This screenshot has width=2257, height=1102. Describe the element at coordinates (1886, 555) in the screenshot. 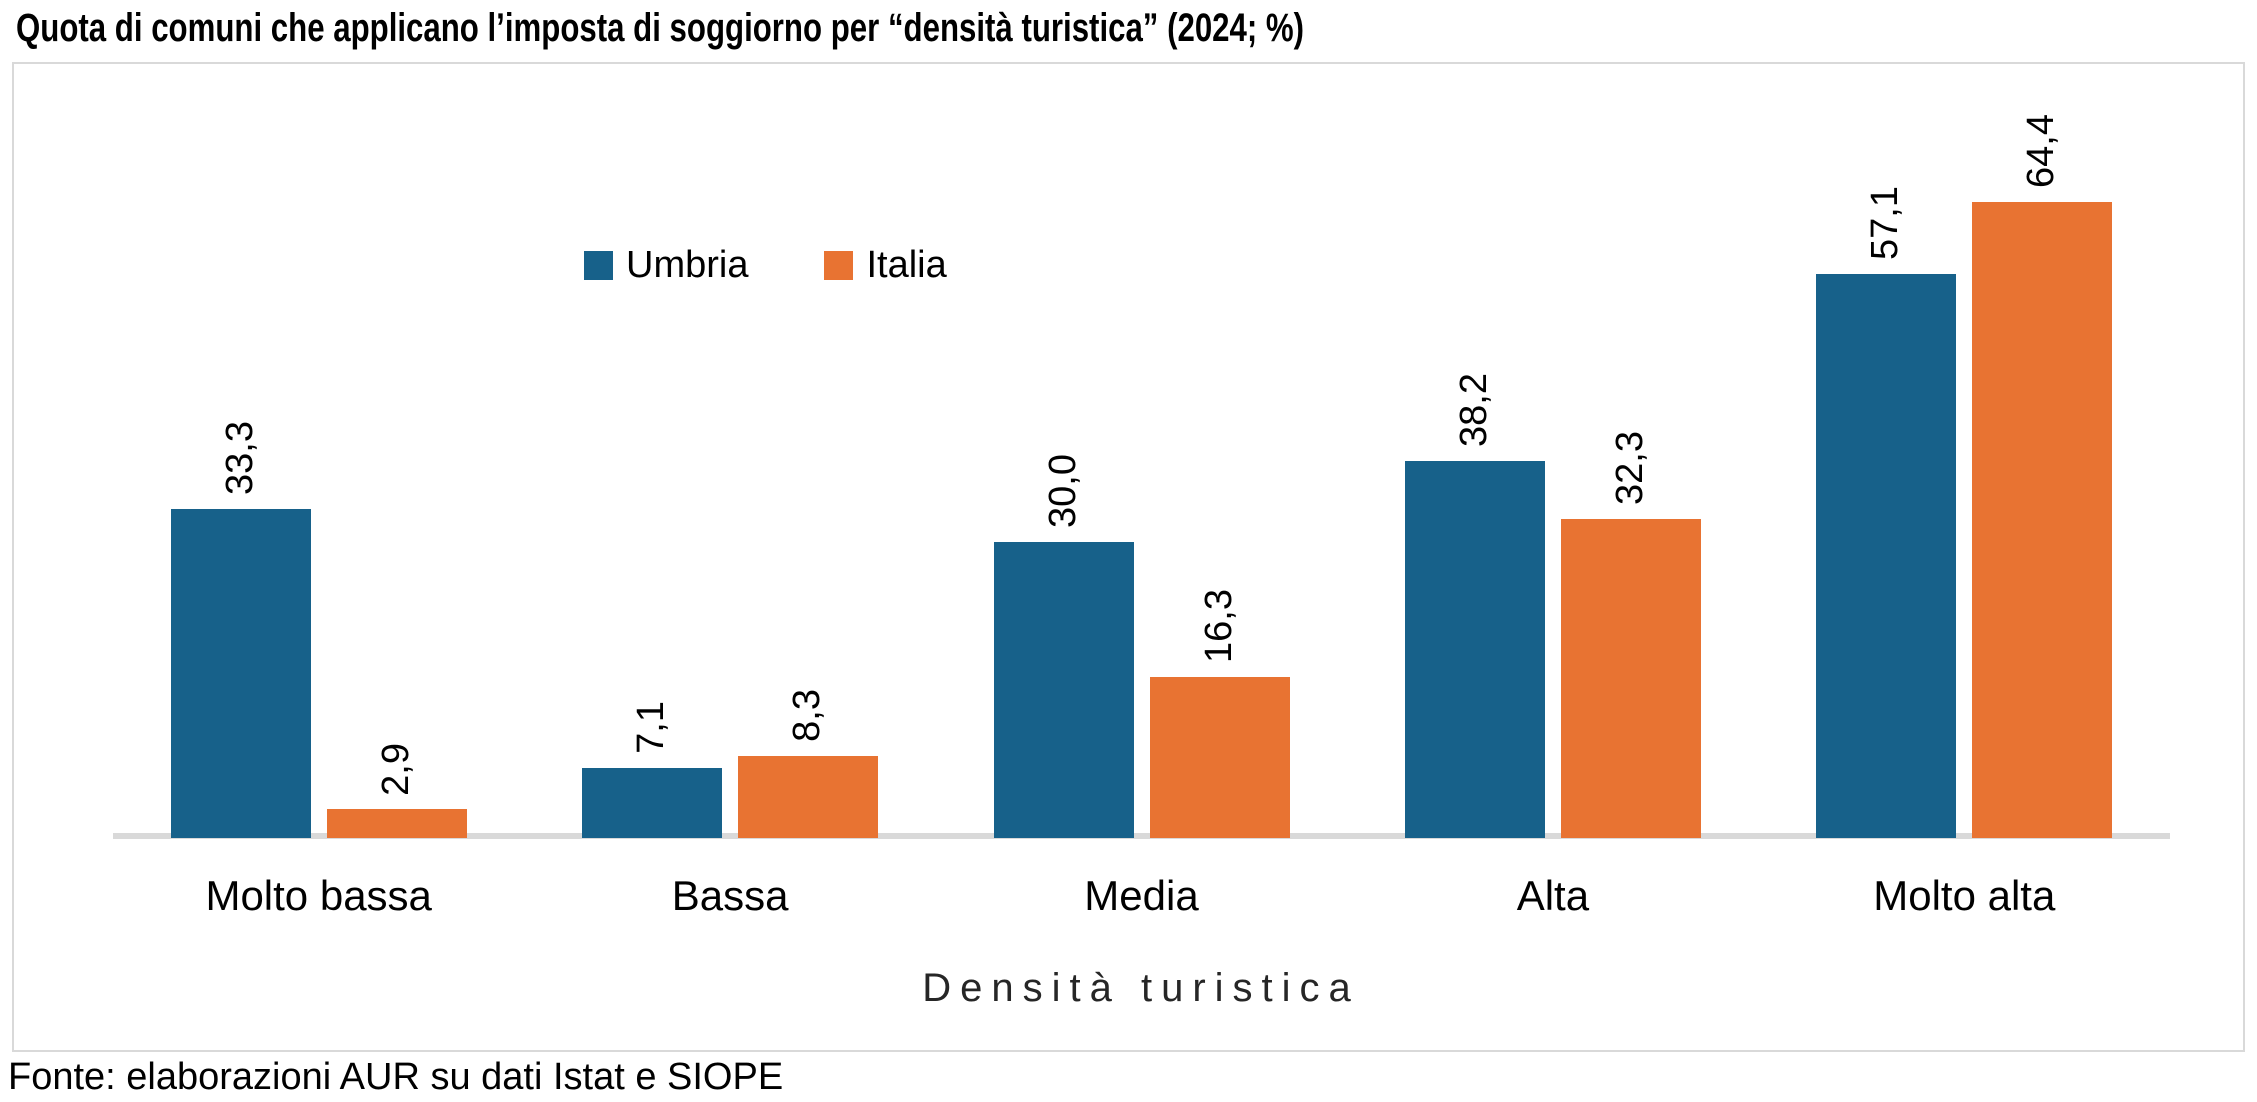

I see `bar-umbria-molto-alta` at that location.